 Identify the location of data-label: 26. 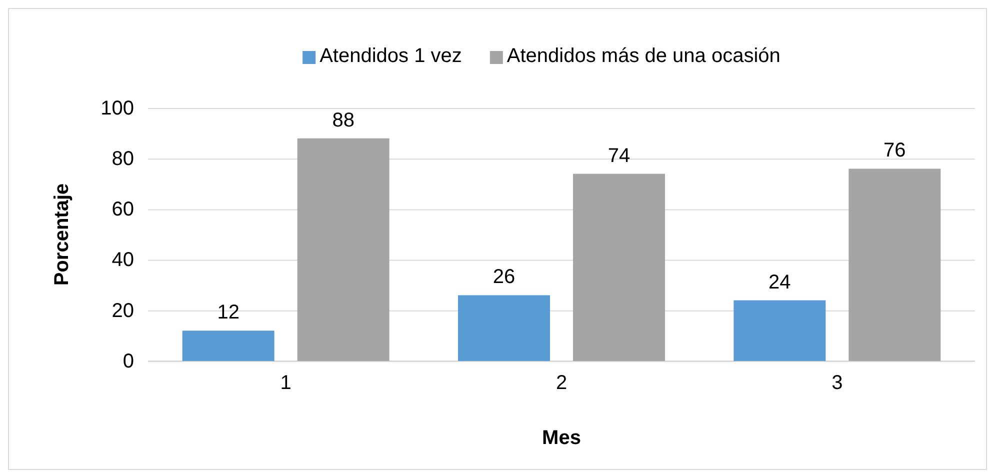
(504, 277).